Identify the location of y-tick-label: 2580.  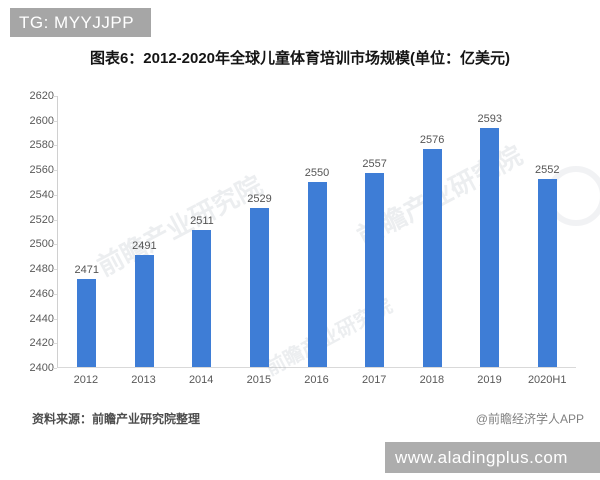
(41, 145).